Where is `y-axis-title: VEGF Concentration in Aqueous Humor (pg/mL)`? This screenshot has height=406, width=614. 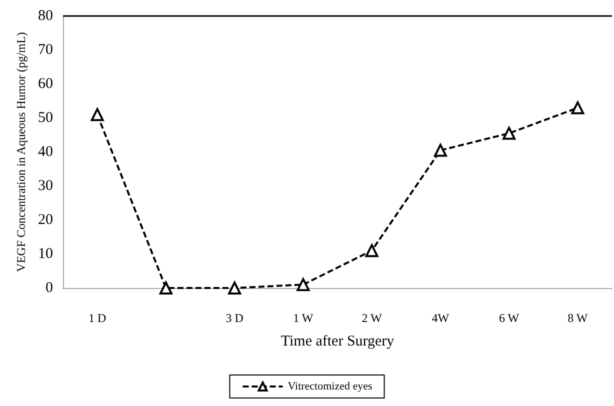 y-axis-title: VEGF Concentration in Aqueous Humor (pg/mL) is located at coordinates (21, 152).